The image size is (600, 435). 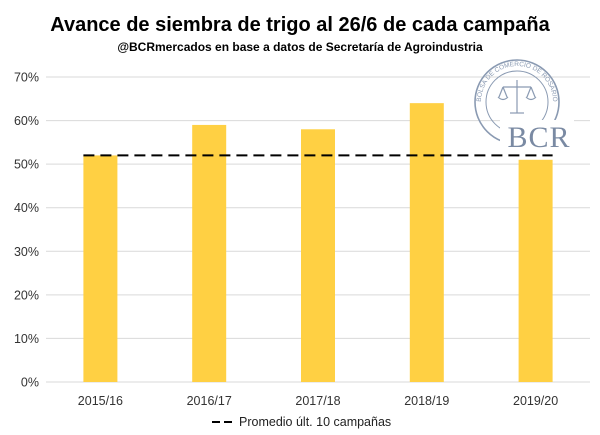 I want to click on y-tick-label: 0%, so click(x=30, y=383).